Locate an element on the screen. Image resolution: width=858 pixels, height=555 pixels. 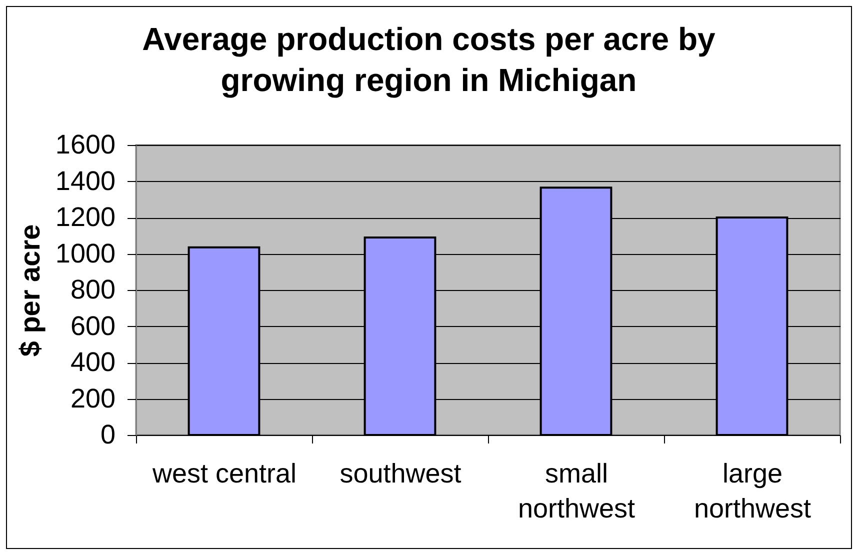
y-tick-label: 1000 is located at coordinates (85, 253).